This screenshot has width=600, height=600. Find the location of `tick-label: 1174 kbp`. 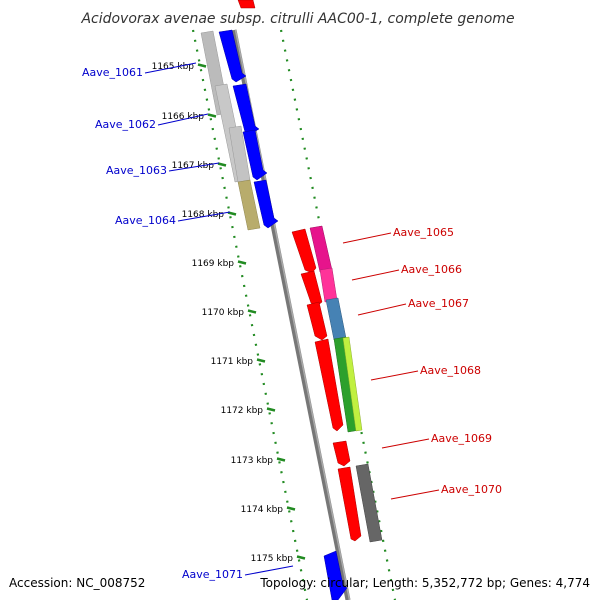

tick-label: 1174 kbp is located at coordinates (262, 510).